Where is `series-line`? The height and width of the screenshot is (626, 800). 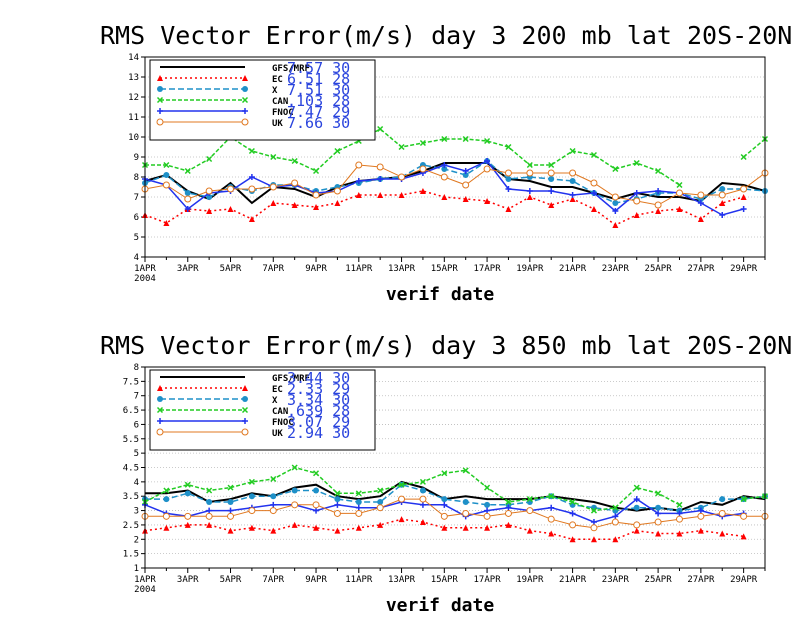
series-line is located at coordinates (455, 497).